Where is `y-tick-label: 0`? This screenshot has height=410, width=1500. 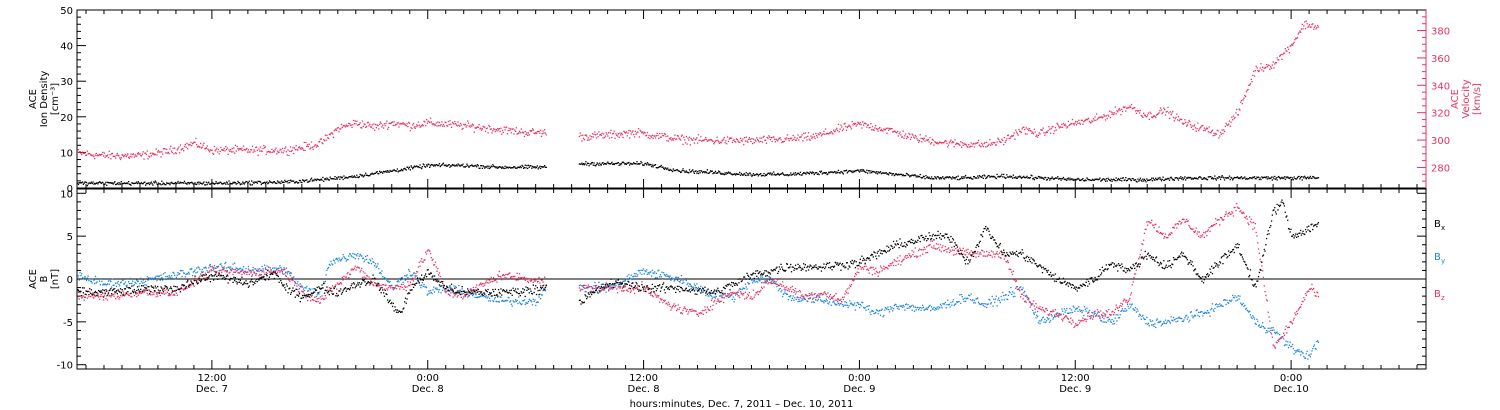
y-tick-label: 0 is located at coordinates (70, 280).